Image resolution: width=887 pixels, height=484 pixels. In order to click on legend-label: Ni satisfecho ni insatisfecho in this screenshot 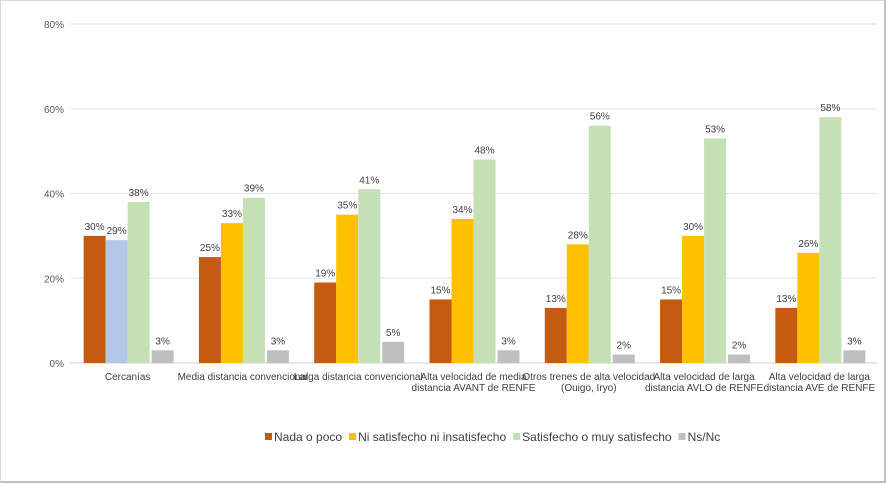, I will do `click(432, 437)`.